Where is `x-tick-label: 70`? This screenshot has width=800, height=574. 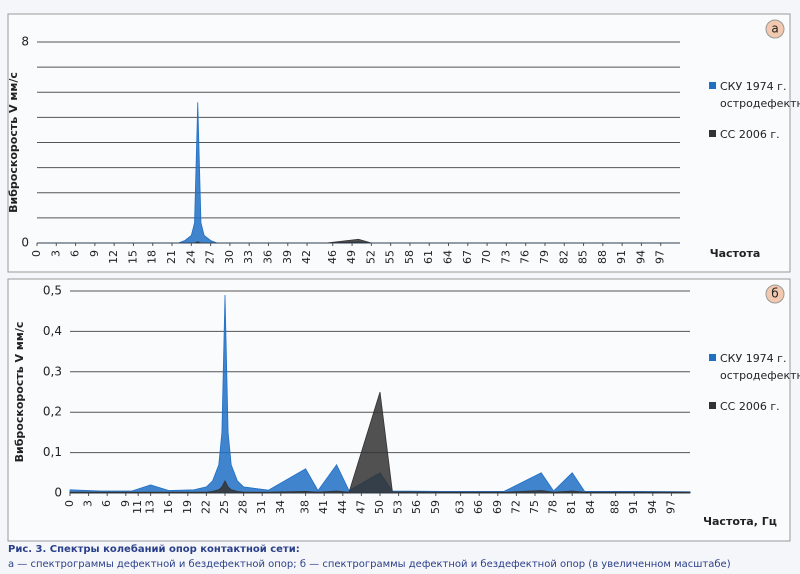
x-tick-label: 70 is located at coordinates (486, 257).